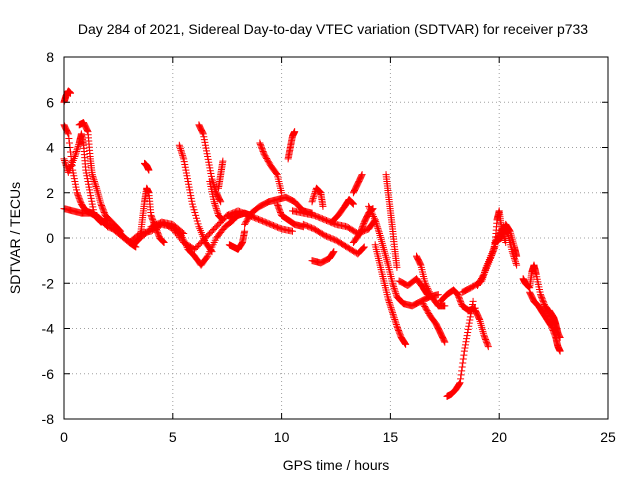  I want to click on x-tick-label: 5, so click(173, 437).